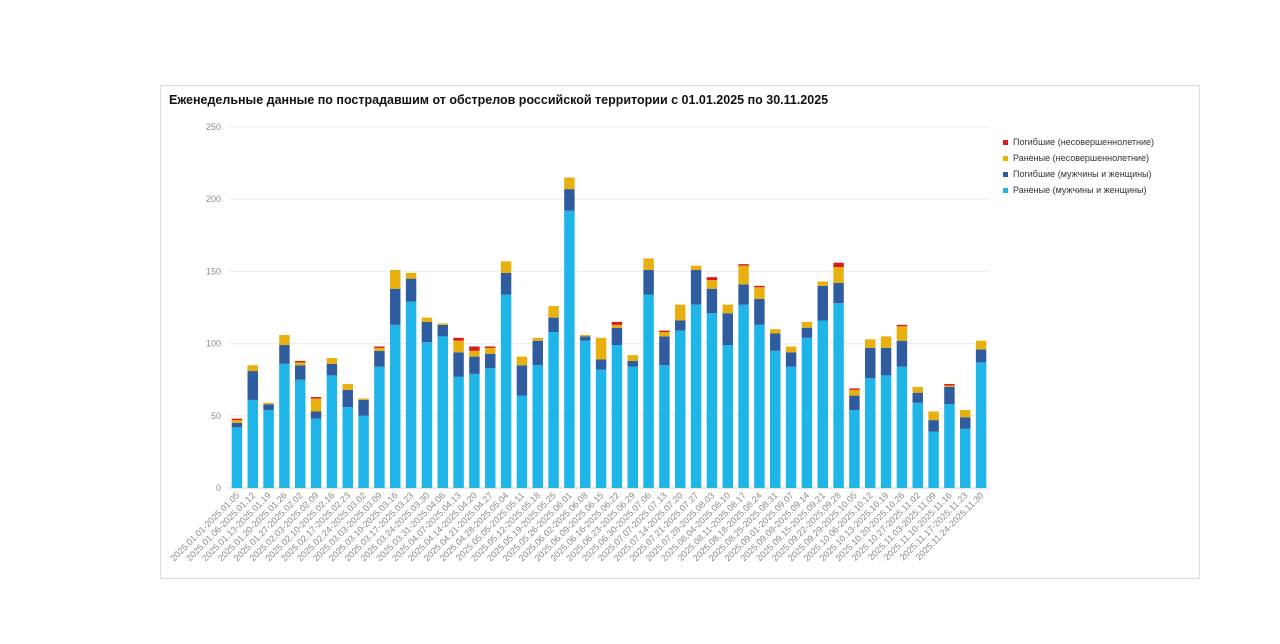 Image resolution: width=1280 pixels, height=644 pixels. Describe the element at coordinates (216, 416) in the screenshot. I see `y-tick-label: 50` at that location.